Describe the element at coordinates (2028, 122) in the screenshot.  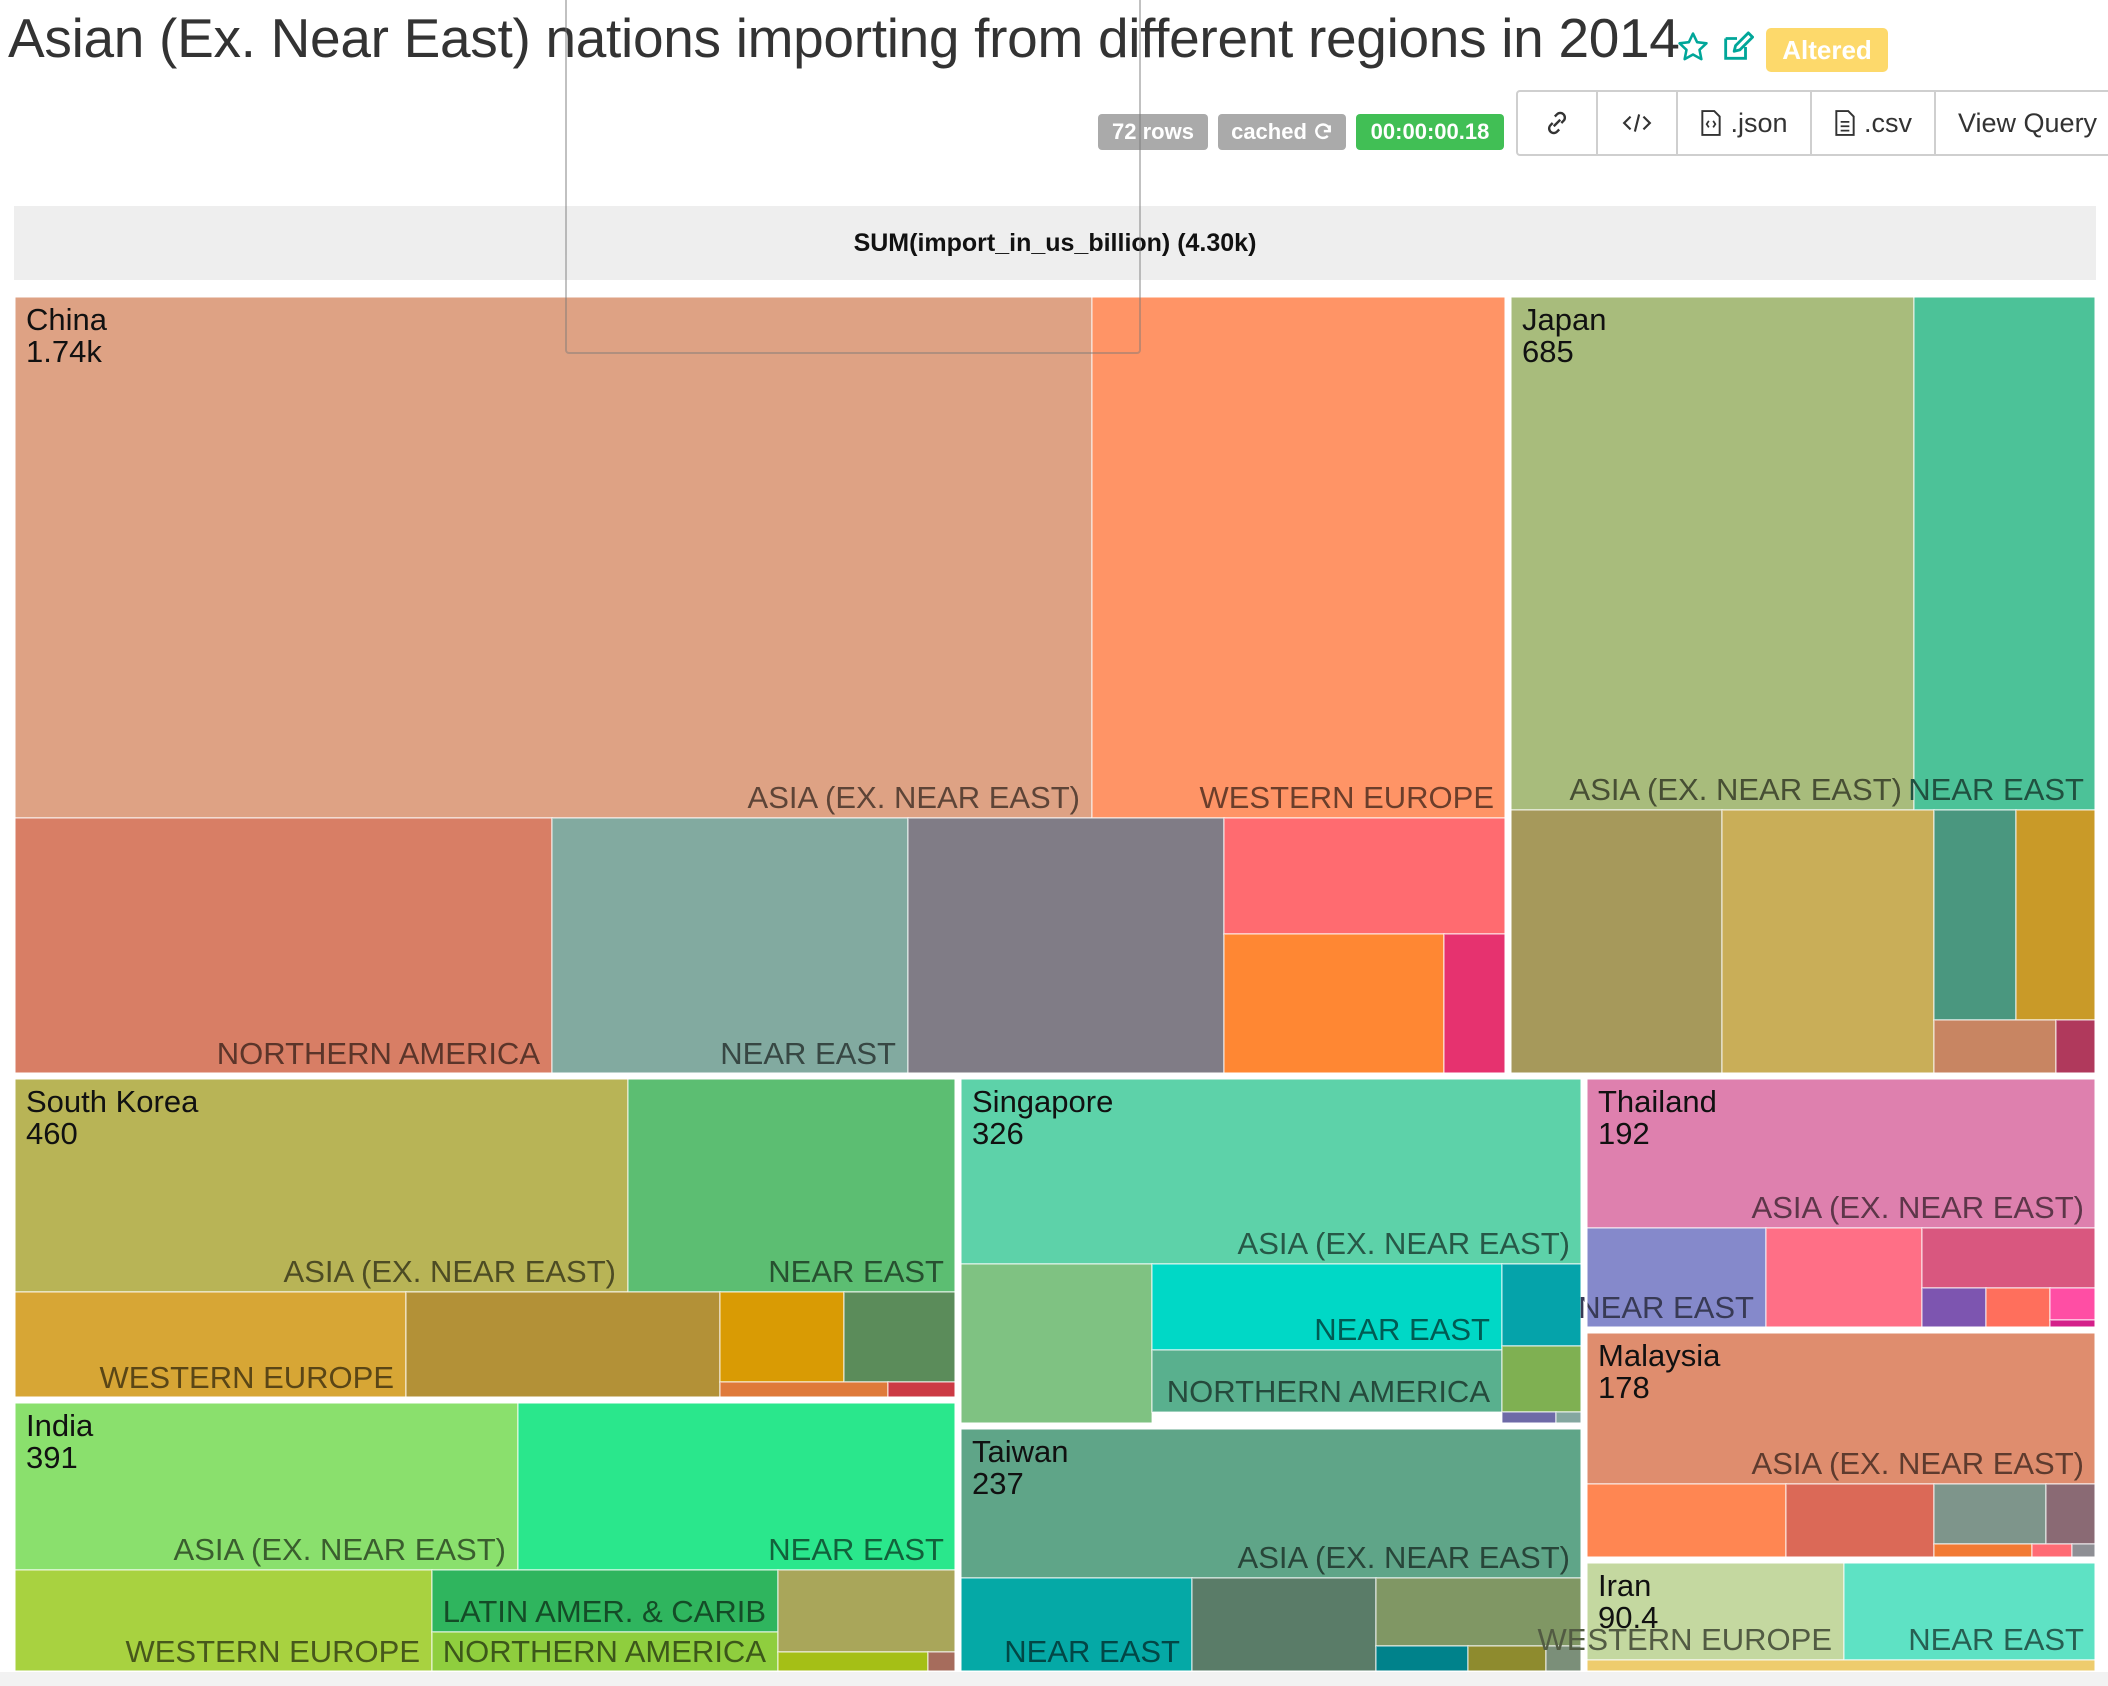
I see `view-query-label: View Query` at that location.